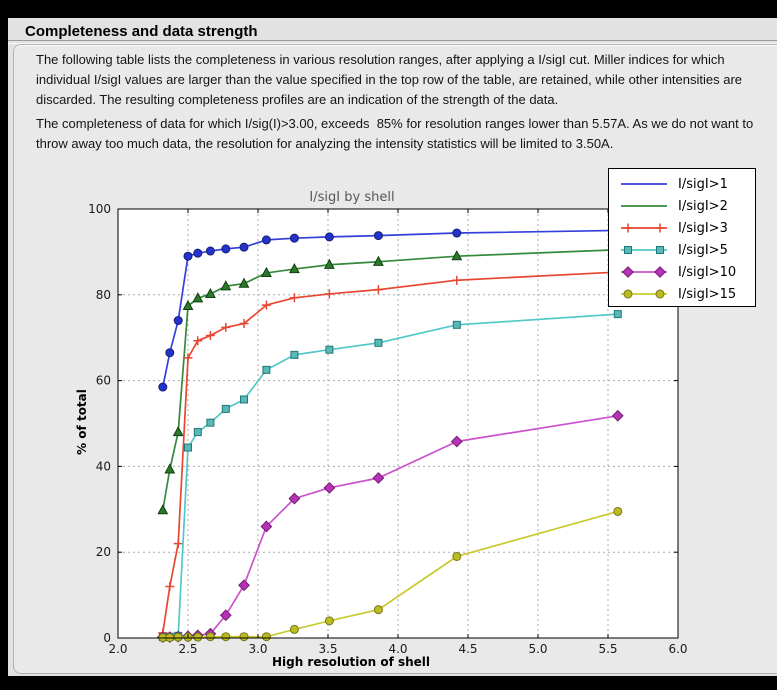 This screenshot has height=690, width=777. I want to click on x-tick-labels: 2.0 2.5 3.0 3.5 4.0 4.5 5.0 5.5 6.0, so click(397, 649).